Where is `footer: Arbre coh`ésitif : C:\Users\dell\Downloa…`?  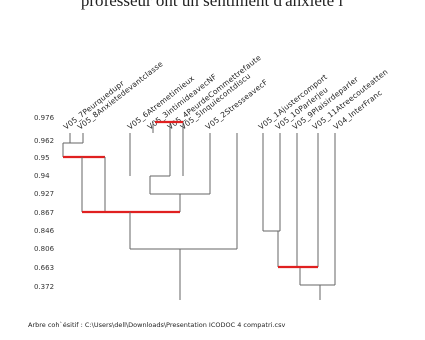
footer: Arbre coh`ésitif : C:\Users\dell\Downloa… is located at coordinates (156, 325).